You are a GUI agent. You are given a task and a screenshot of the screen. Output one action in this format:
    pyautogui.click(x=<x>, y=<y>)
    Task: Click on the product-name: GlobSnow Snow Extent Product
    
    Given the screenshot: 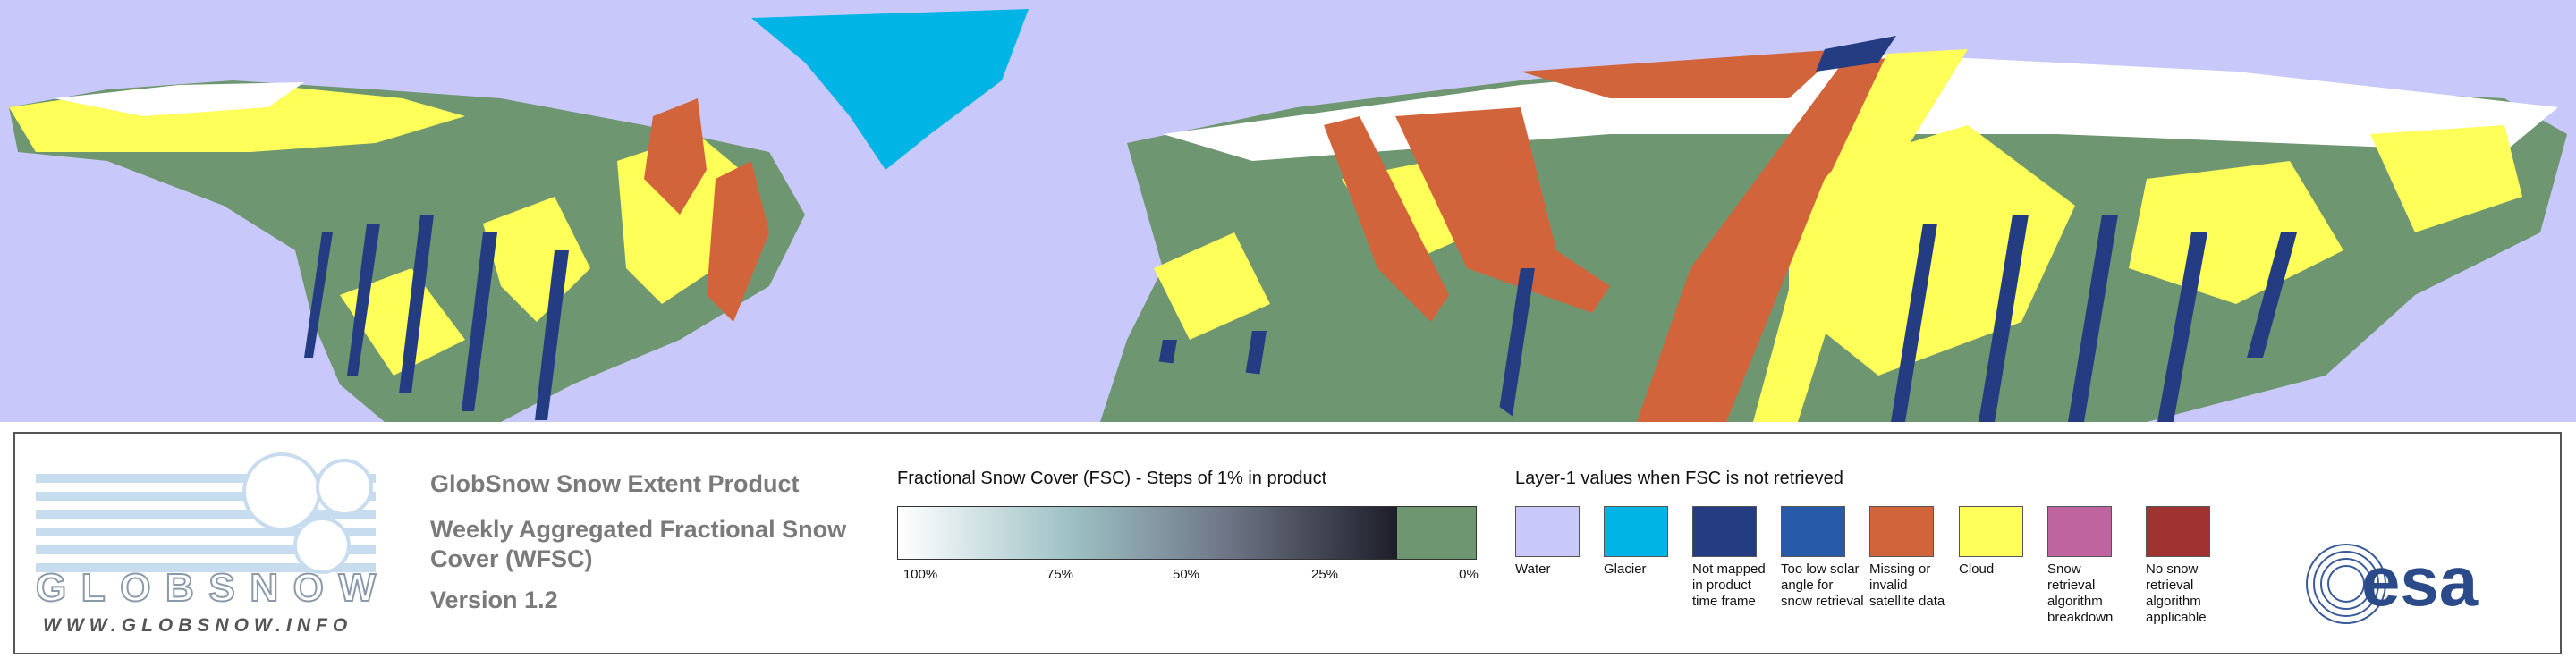 What is the action you would take?
    pyautogui.click(x=615, y=484)
    